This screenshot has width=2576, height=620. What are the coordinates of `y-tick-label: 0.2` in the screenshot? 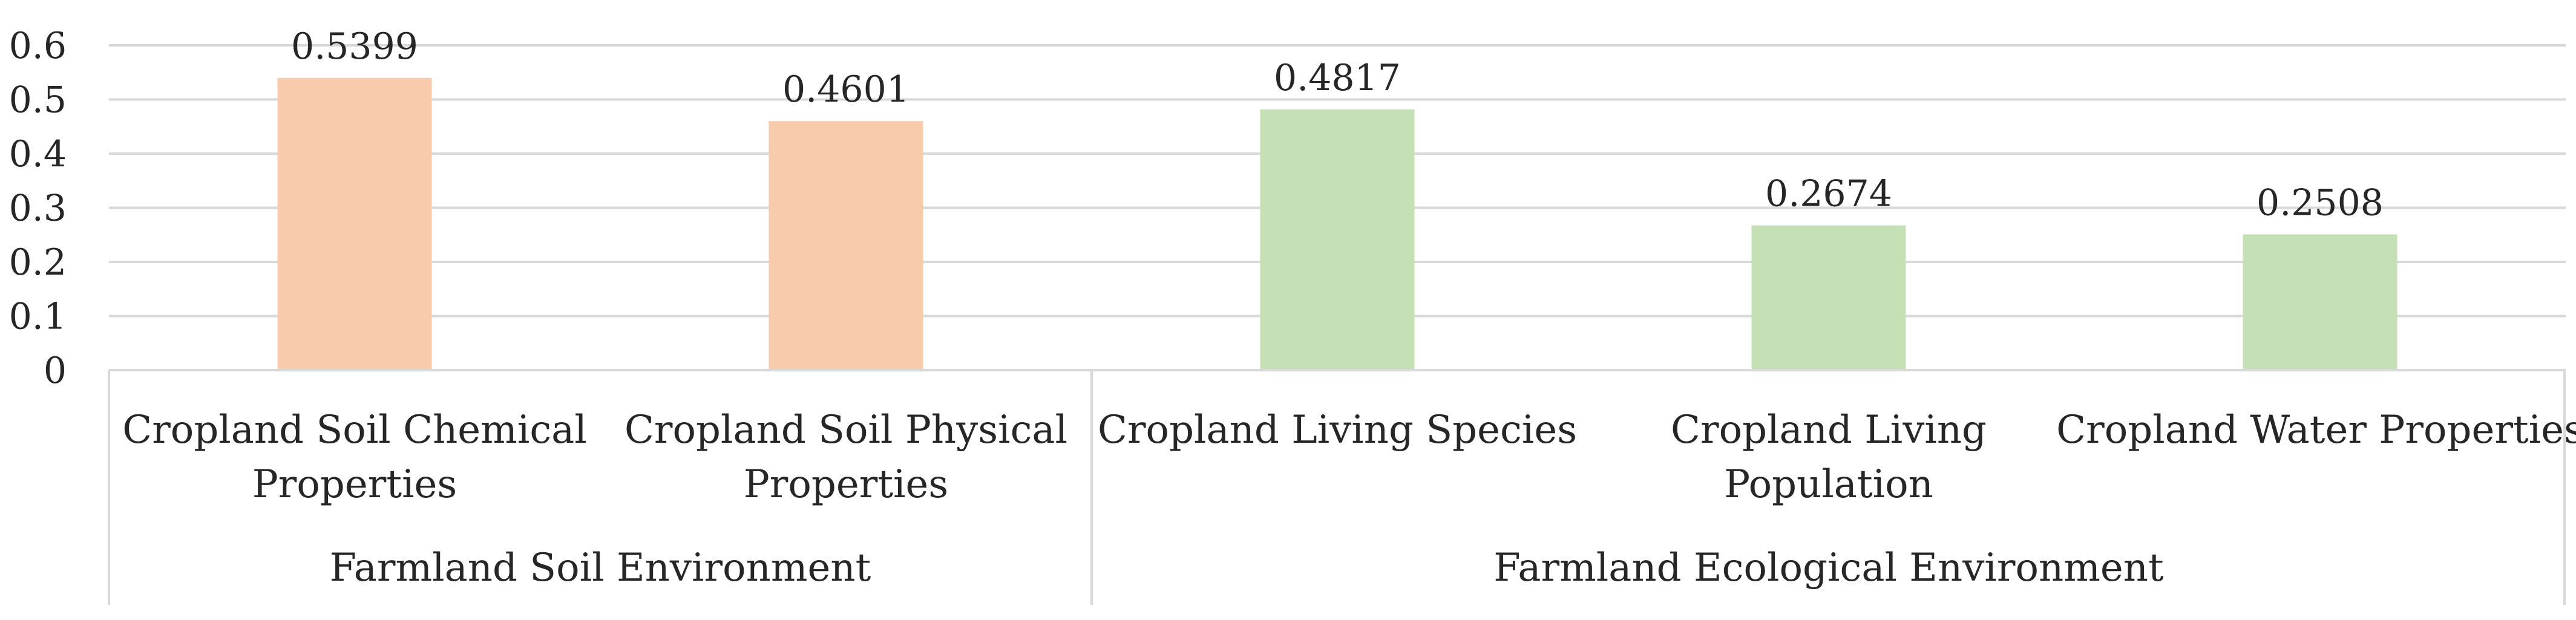 It's located at (38, 262).